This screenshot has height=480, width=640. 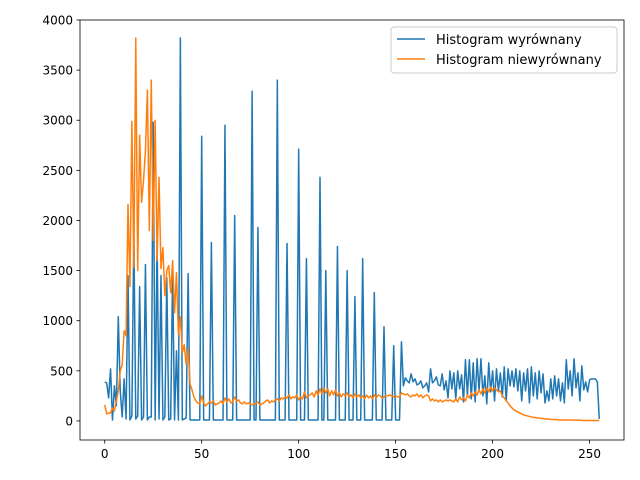 I want to click on y-tick-label: 3500, so click(x=57, y=71).